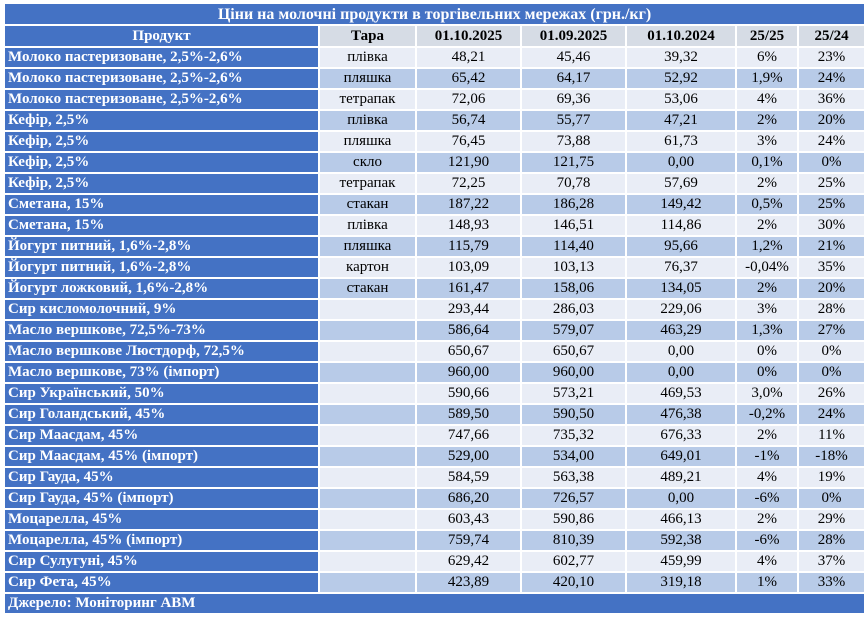 This screenshot has height=618, width=868. I want to click on price-01-10-2024-cell: 53,06, so click(681, 99).